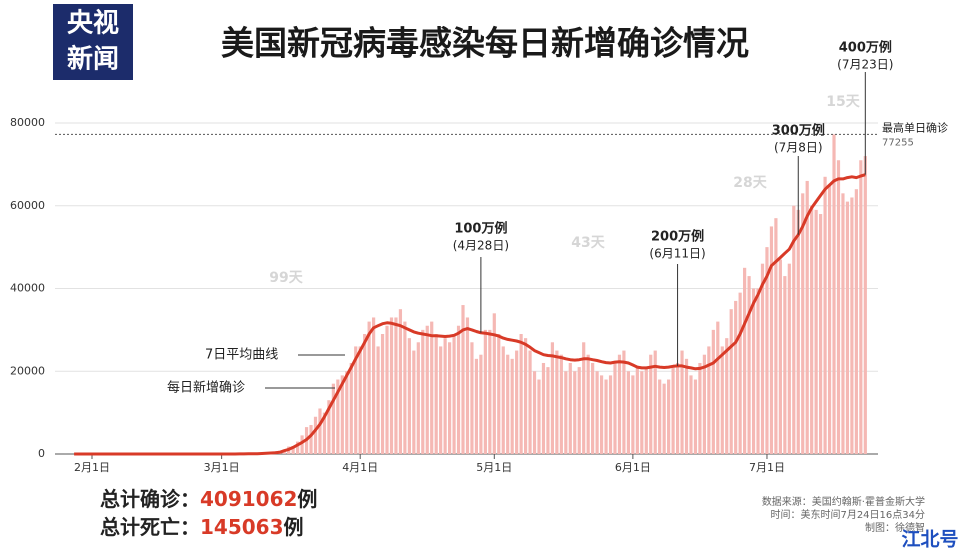 The width and height of the screenshot is (967, 557). What do you see at coordinates (27, 370) in the screenshot?
I see `y-tick-label: 20000` at bounding box center [27, 370].